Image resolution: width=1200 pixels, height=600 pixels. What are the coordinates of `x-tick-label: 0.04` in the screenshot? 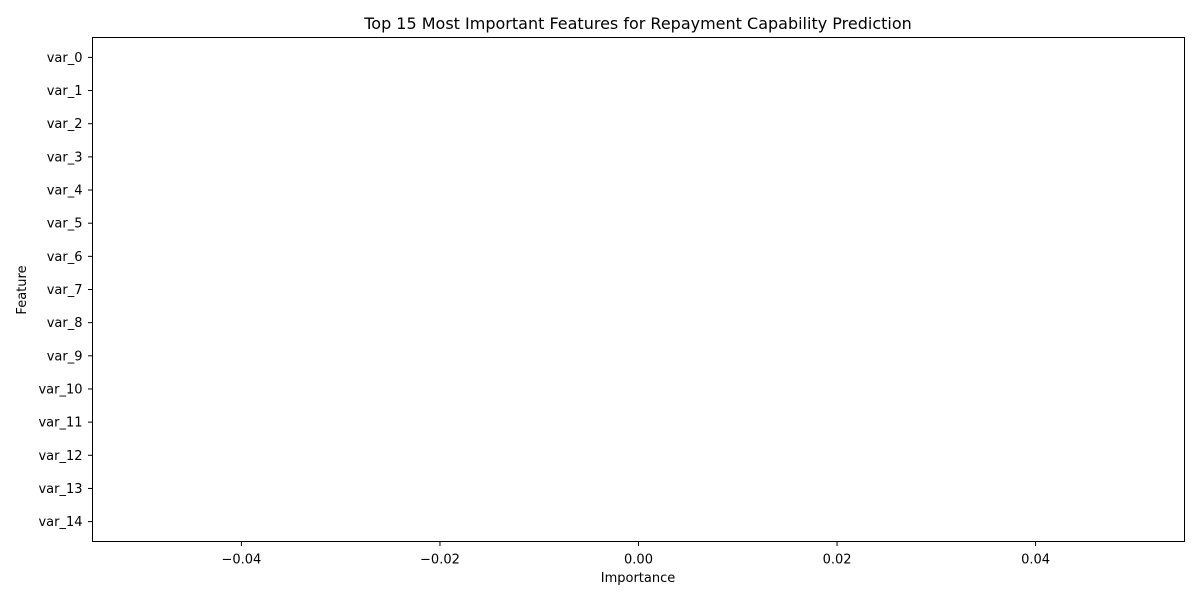 It's located at (1035, 560).